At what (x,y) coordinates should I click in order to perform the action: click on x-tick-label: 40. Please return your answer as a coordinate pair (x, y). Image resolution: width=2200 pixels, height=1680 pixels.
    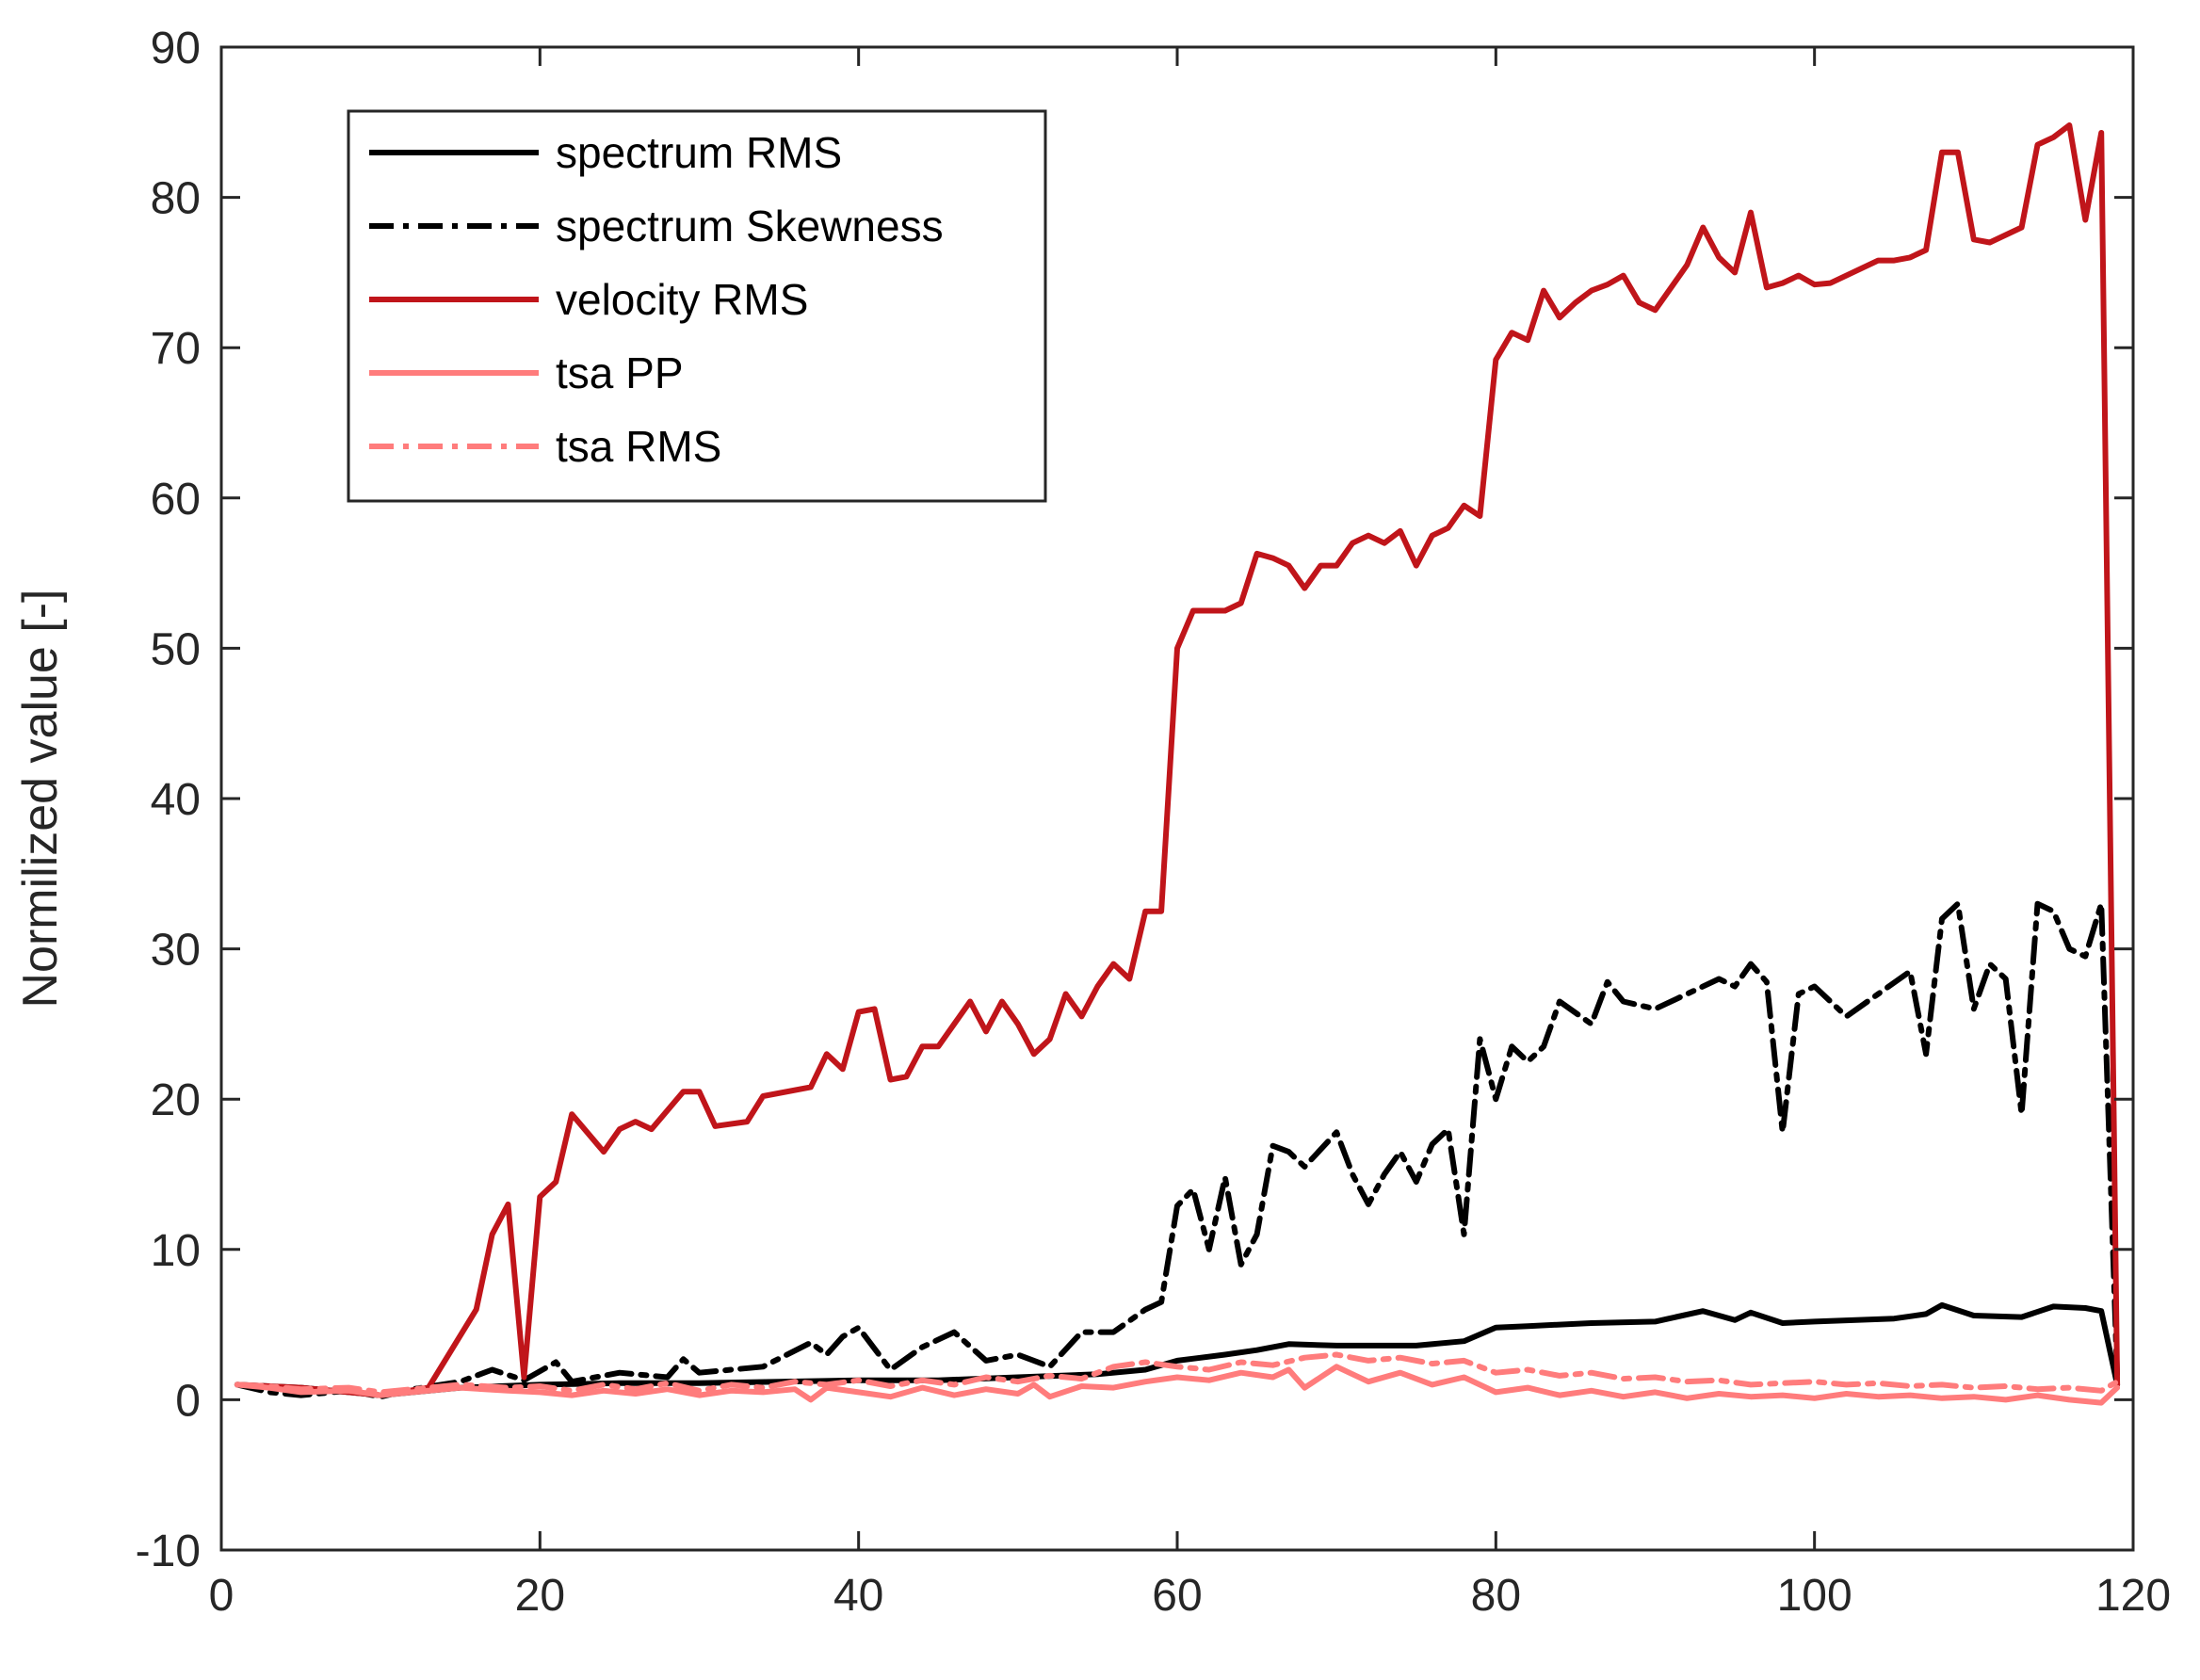
    Looking at the image, I should click on (858, 1596).